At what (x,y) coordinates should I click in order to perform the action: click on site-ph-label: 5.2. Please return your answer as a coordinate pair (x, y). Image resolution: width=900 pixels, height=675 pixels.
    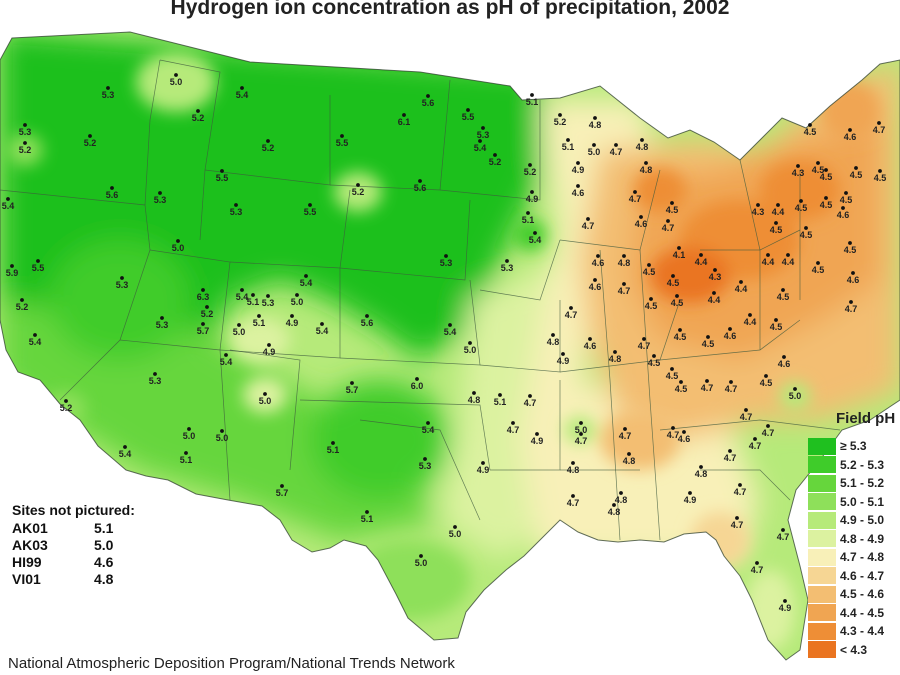
    Looking at the image, I should click on (495, 162).